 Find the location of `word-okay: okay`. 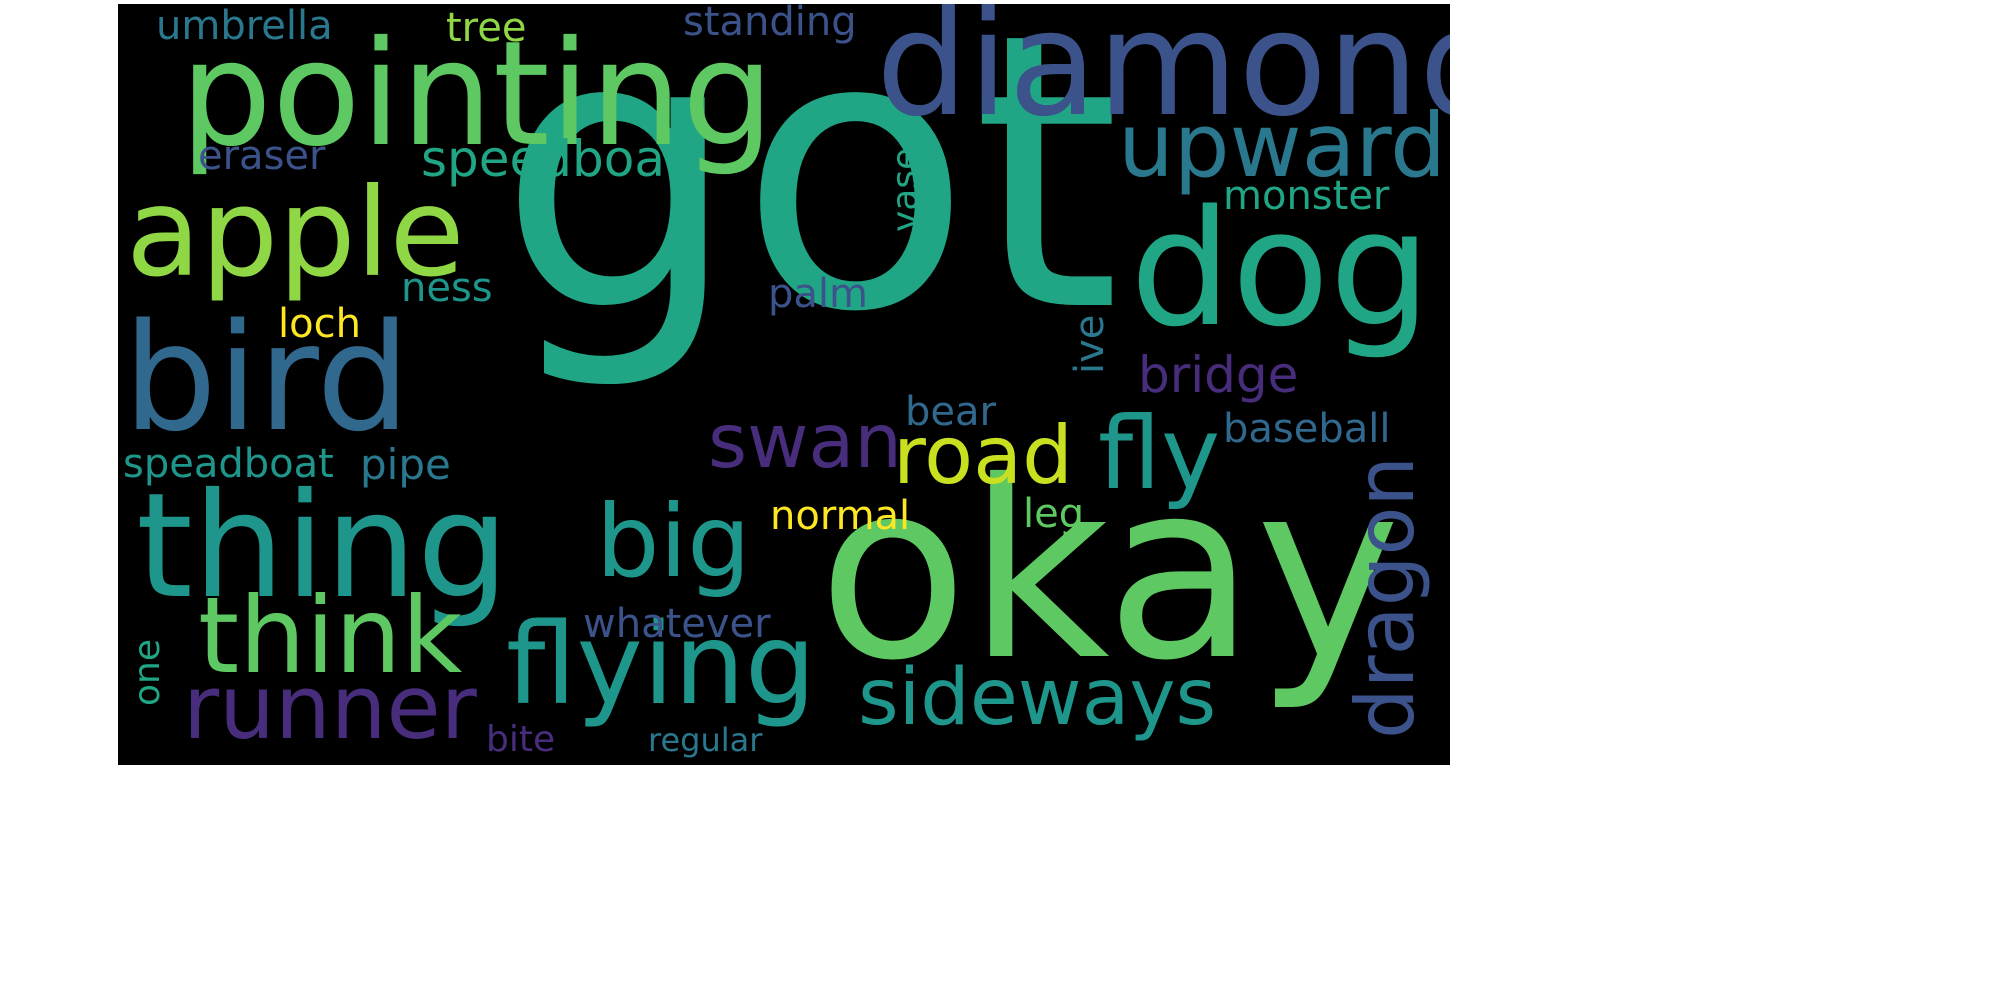

word-okay: okay is located at coordinates (1109, 571).